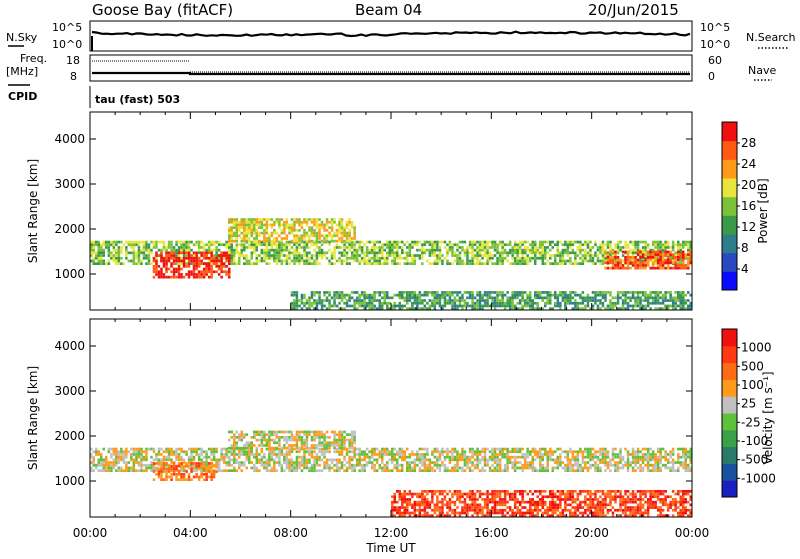 The width and height of the screenshot is (800, 559). I want to click on power-ytick-label: 1000, so click(69, 274).